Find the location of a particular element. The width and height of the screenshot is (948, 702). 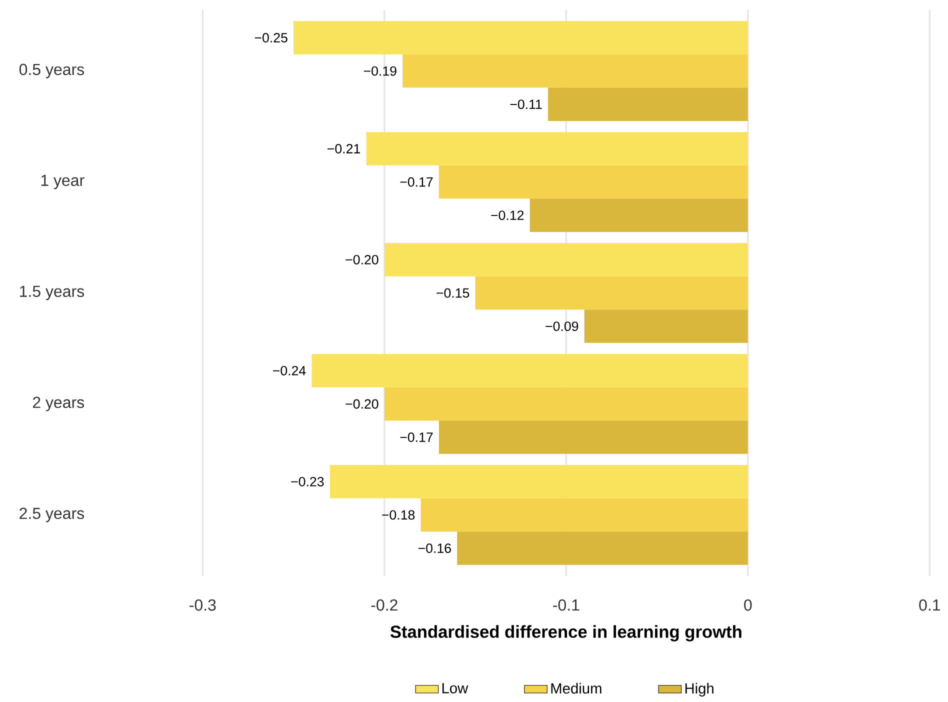

y-tick-label: 1.5 years is located at coordinates (52, 293).